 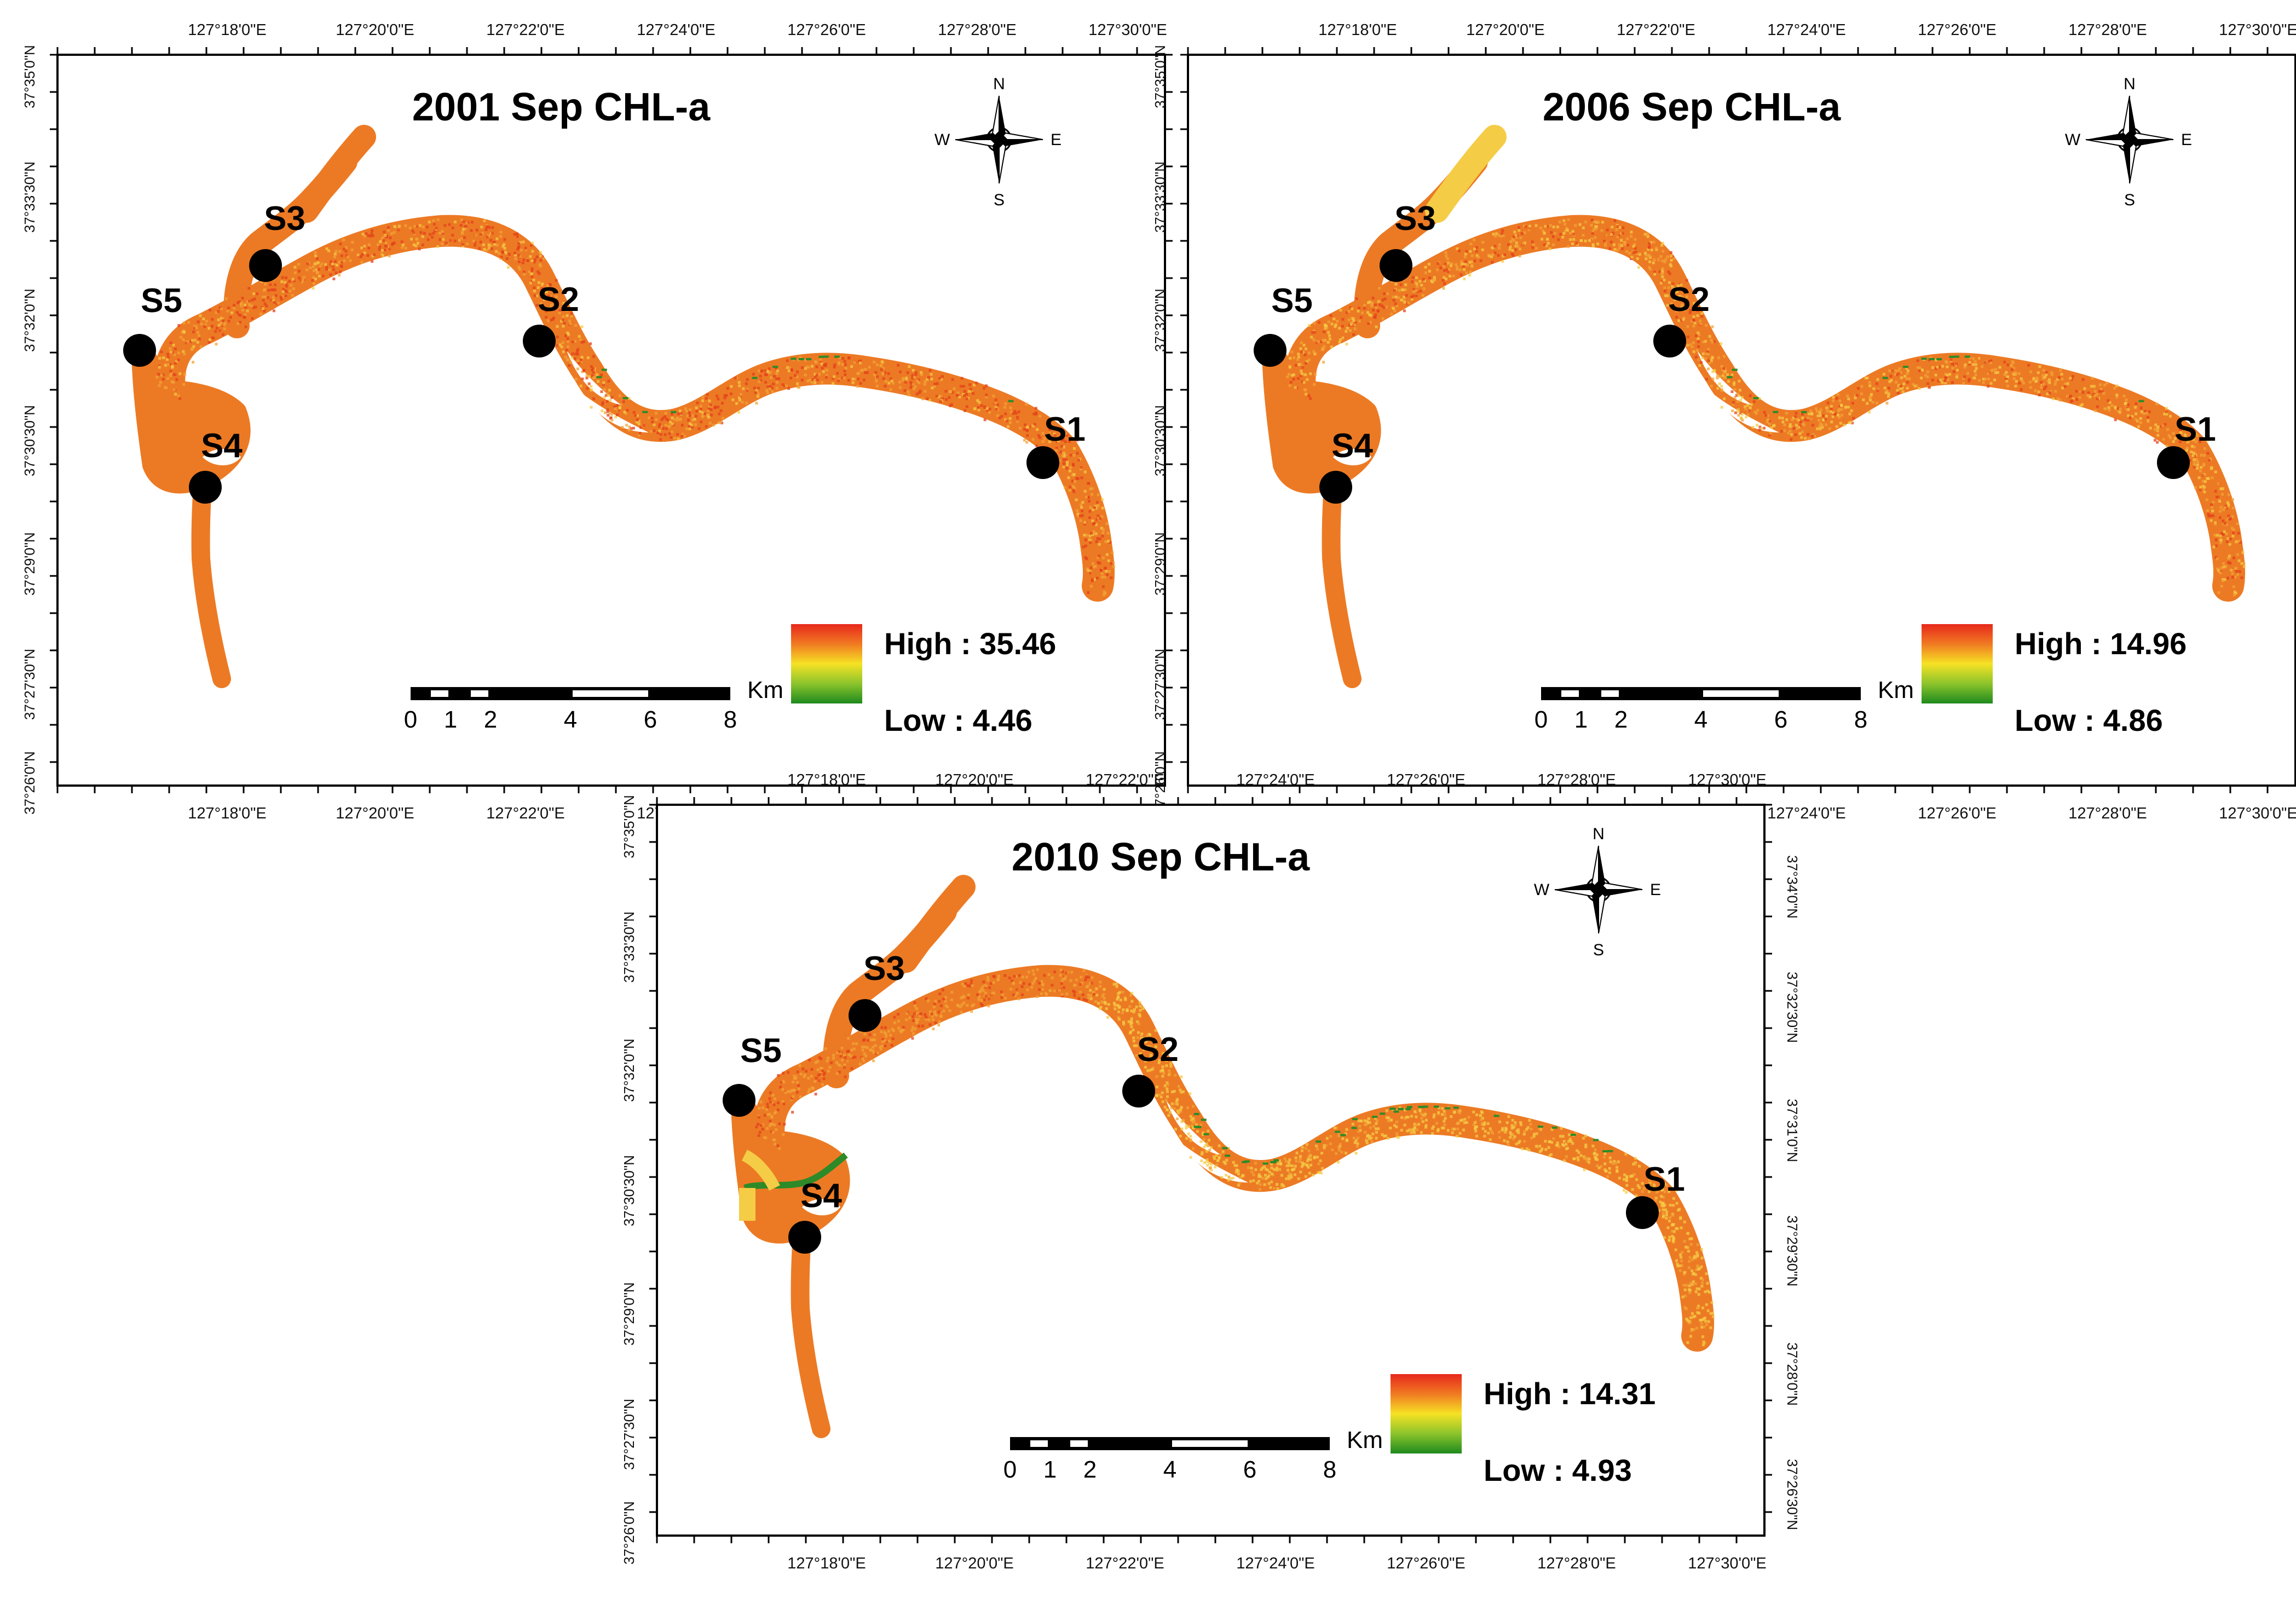 What do you see at coordinates (629, 1190) in the screenshot?
I see `latitude-label-left: 37°30'30"N` at bounding box center [629, 1190].